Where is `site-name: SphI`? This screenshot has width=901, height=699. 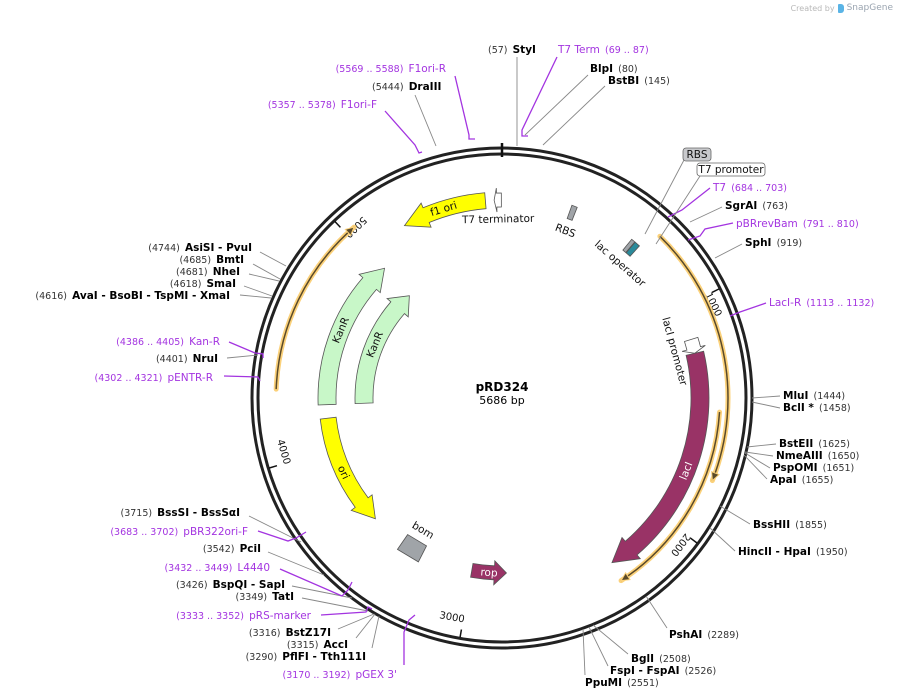 site-name: SphI is located at coordinates (758, 243).